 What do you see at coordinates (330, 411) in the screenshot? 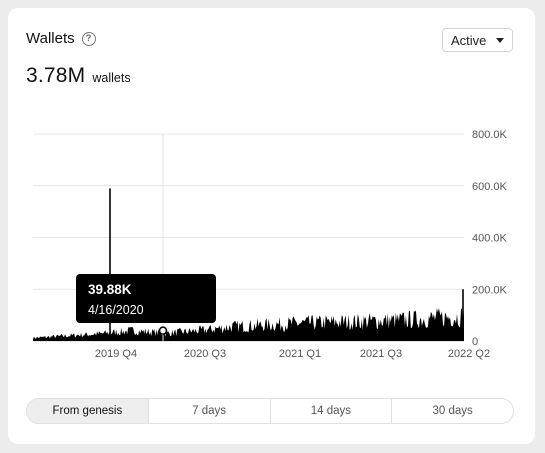
I see `range-14-days: 14 days` at bounding box center [330, 411].